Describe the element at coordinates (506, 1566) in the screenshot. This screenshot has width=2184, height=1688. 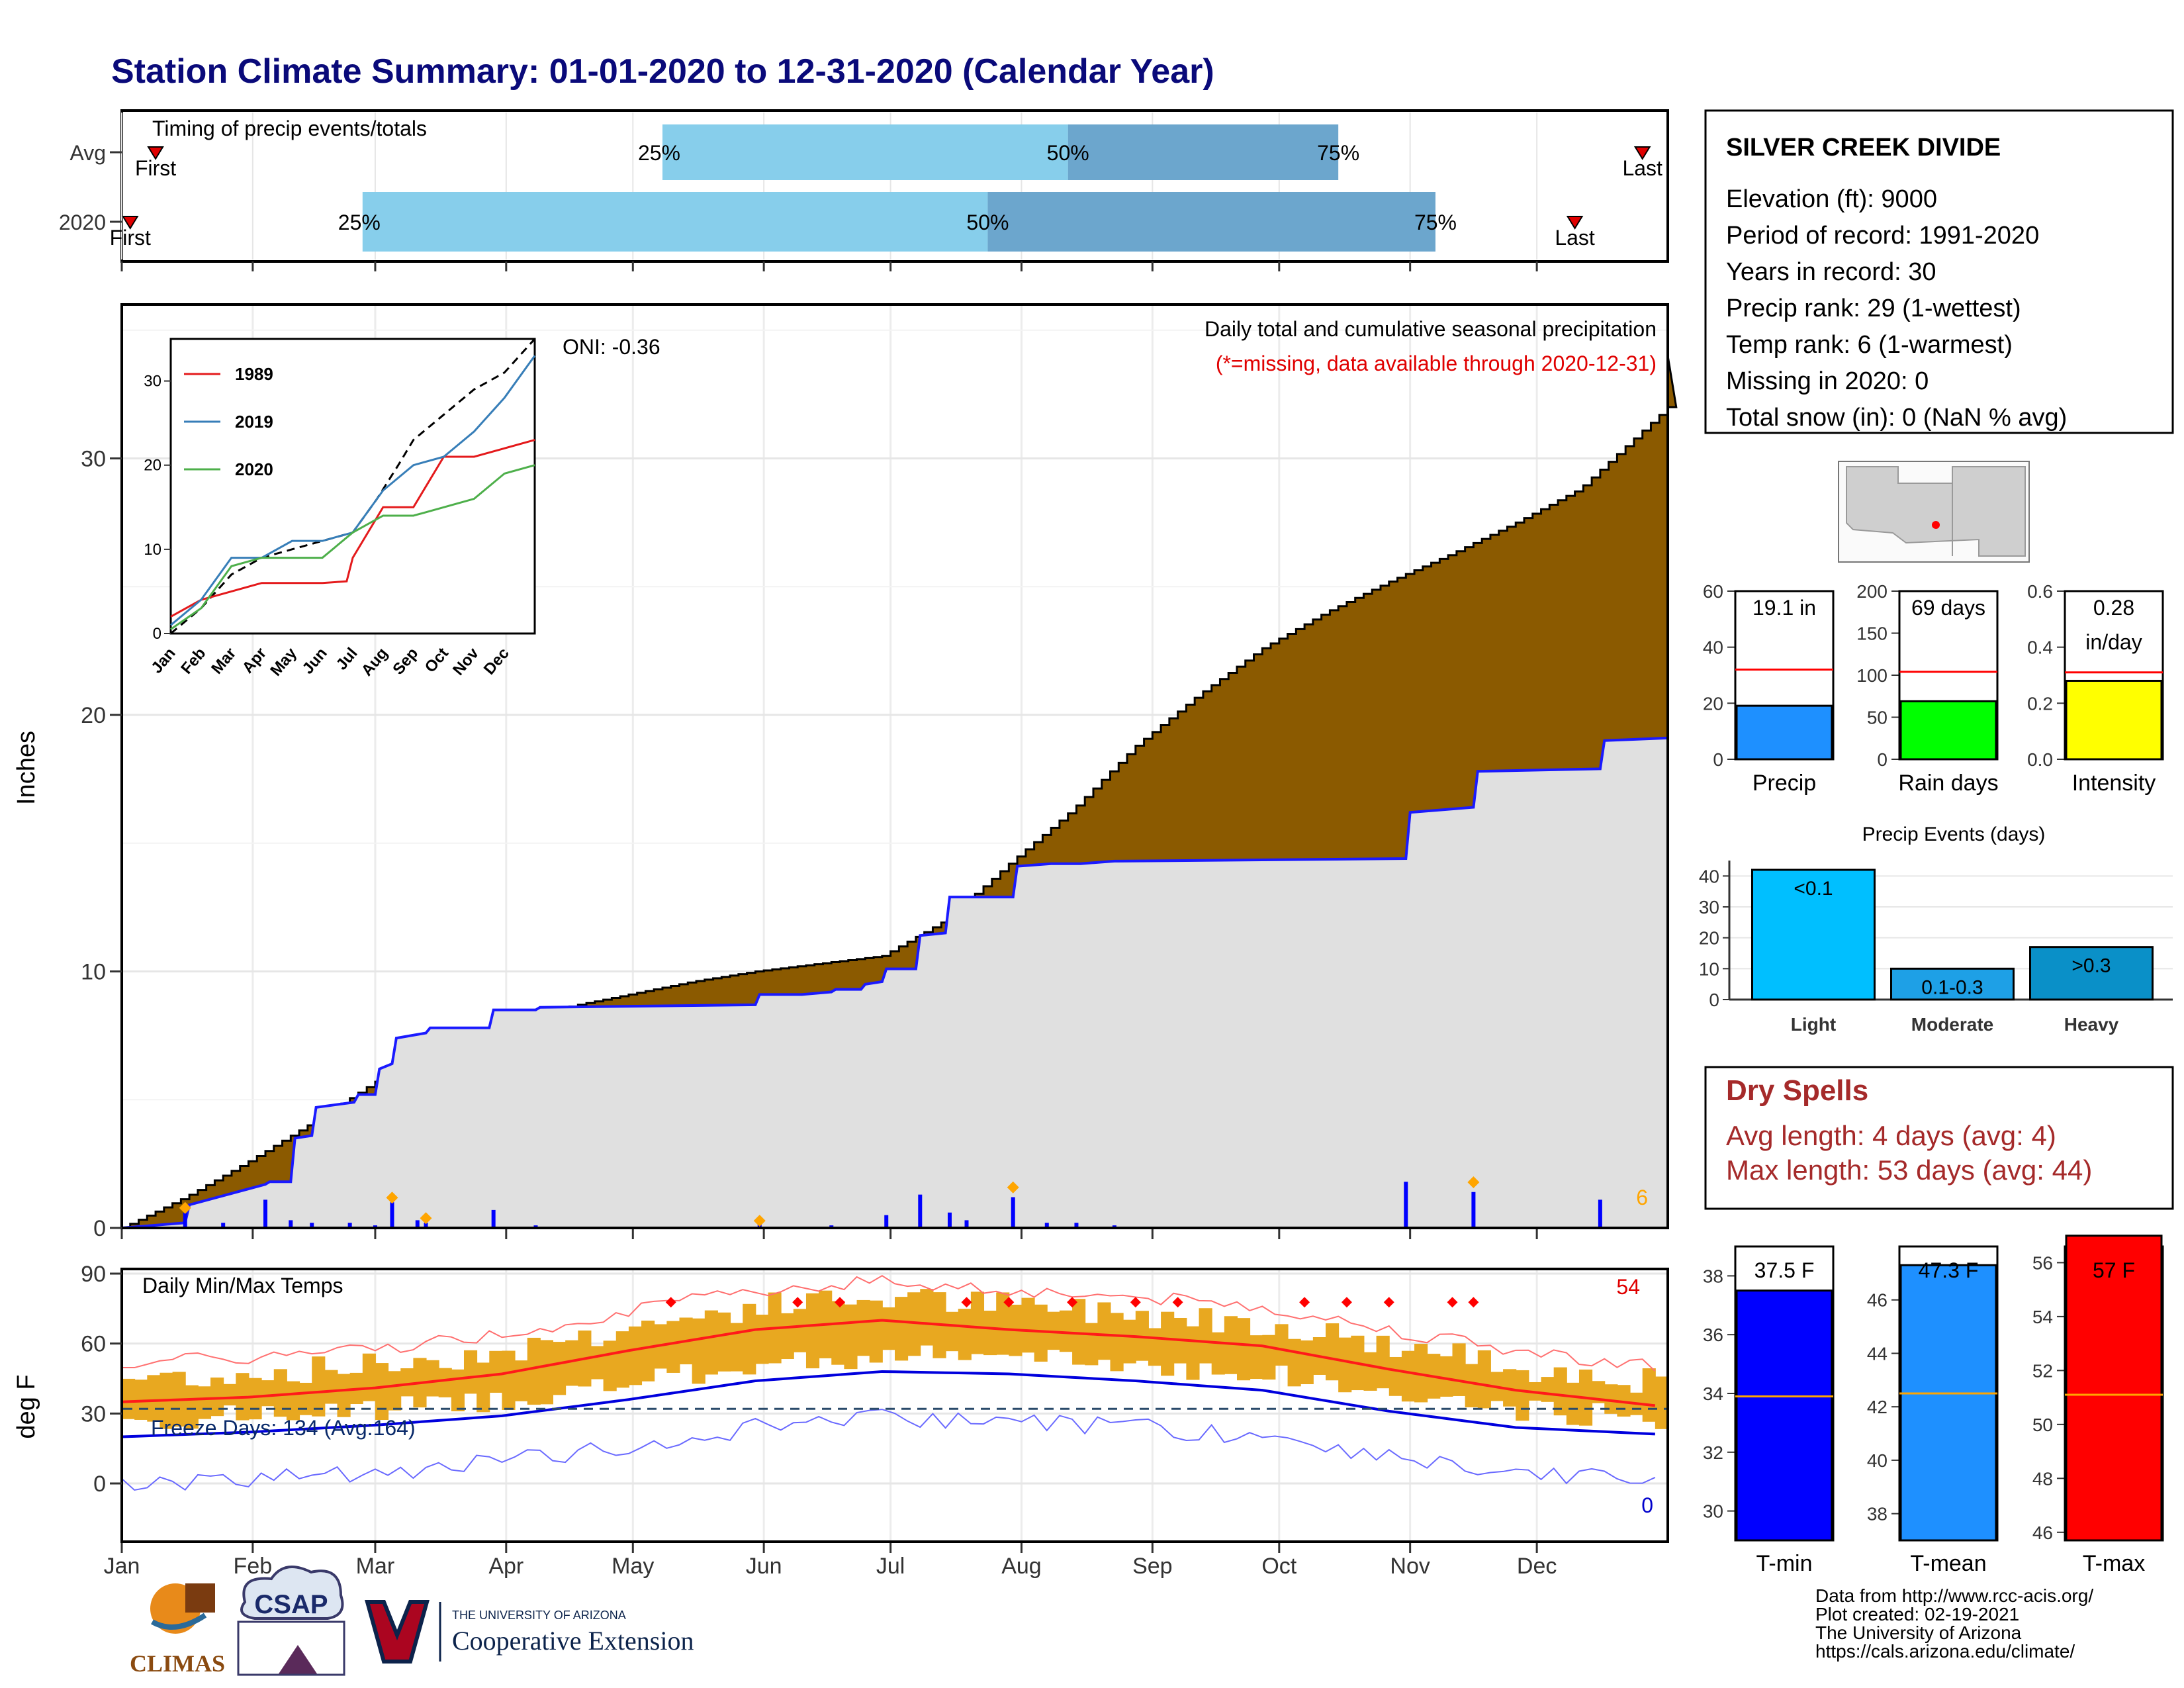
I see `month-label: Apr` at that location.